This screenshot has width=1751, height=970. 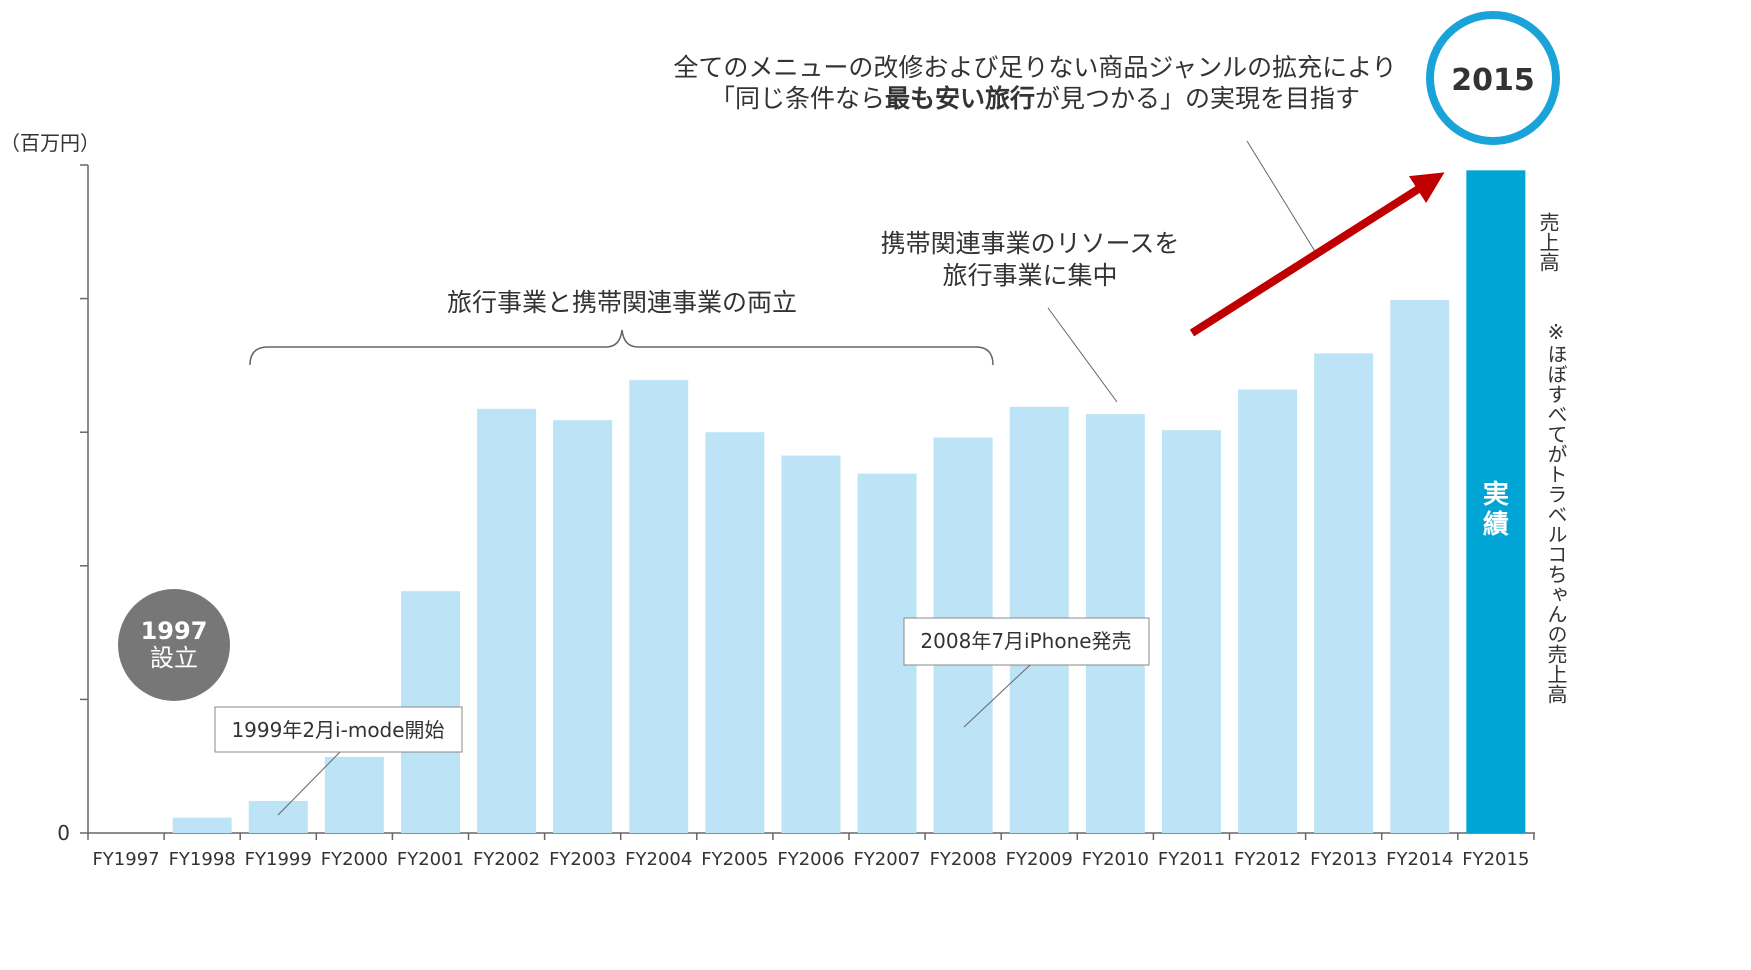 I want to click on headline-line-2: 「同じ条件なら最も安い旅行が見つかる」の実現を目指す, so click(x=1035, y=98).